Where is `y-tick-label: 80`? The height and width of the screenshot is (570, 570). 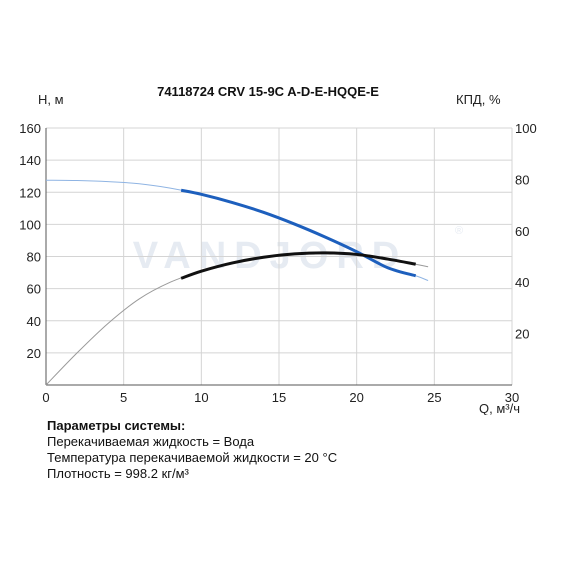
y-tick-label: 80 is located at coordinates (34, 257).